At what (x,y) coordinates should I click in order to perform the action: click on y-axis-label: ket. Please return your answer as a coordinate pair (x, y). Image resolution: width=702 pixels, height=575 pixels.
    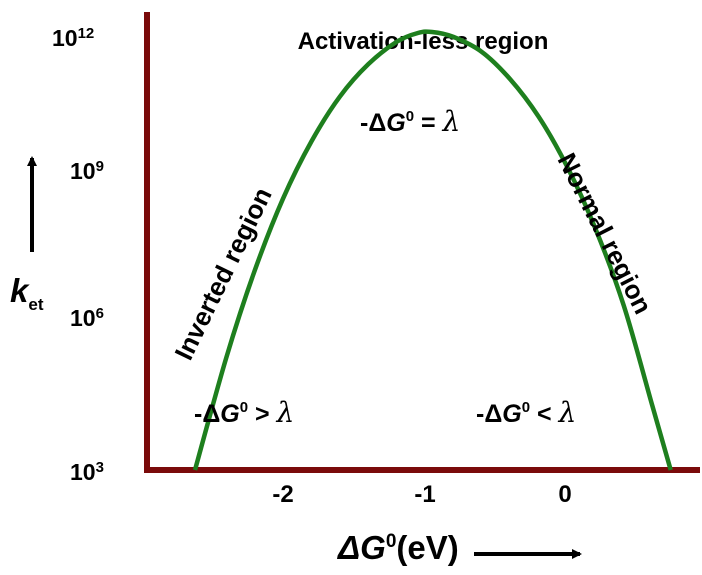
    Looking at the image, I should click on (27, 293).